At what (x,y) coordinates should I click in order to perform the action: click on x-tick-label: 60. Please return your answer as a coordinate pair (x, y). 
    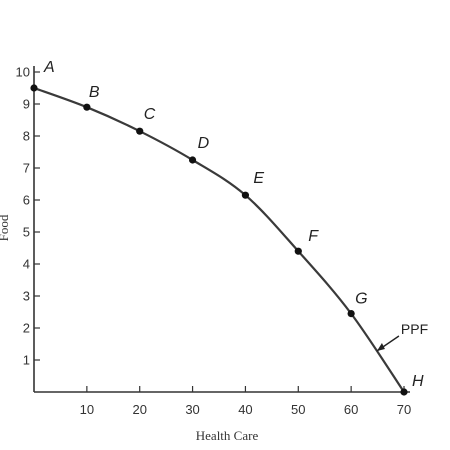
    Looking at the image, I should click on (351, 409).